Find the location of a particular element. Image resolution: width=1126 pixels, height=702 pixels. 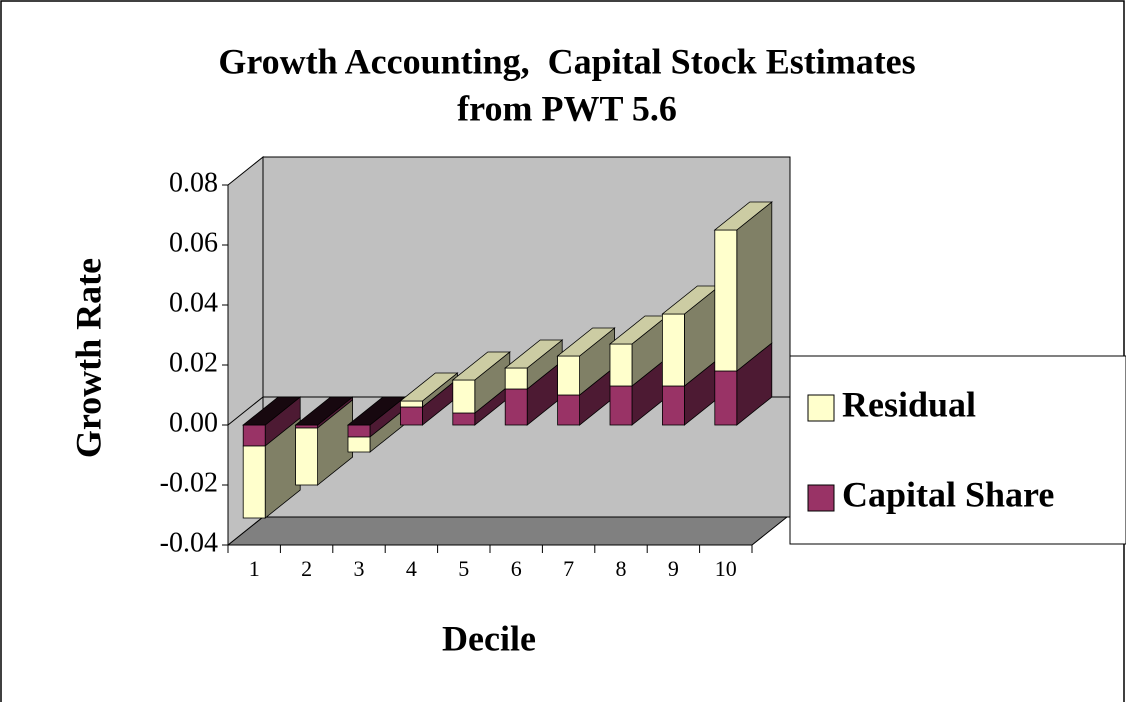

y-tick-label: 0.08 is located at coordinates (193, 182).